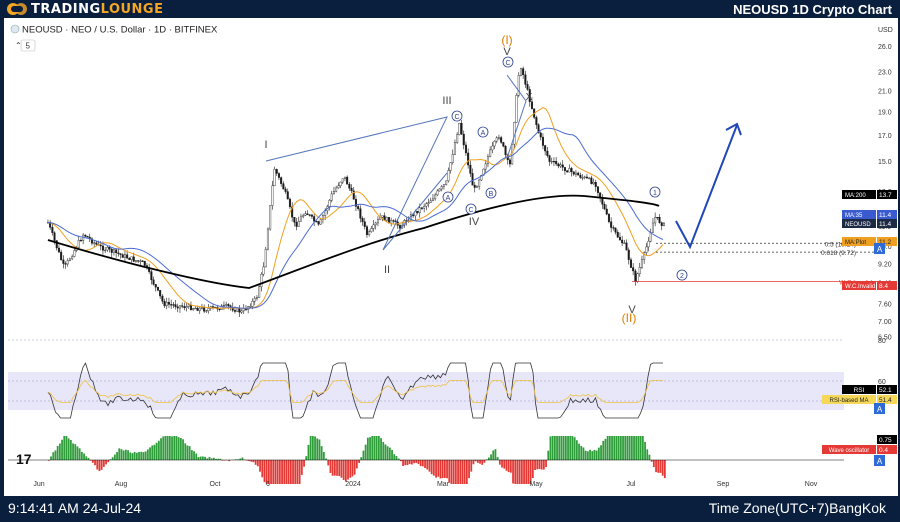 The image size is (900, 522). What do you see at coordinates (885, 215) in the screenshot?
I see `price-tag-value: 11.4` at bounding box center [885, 215].